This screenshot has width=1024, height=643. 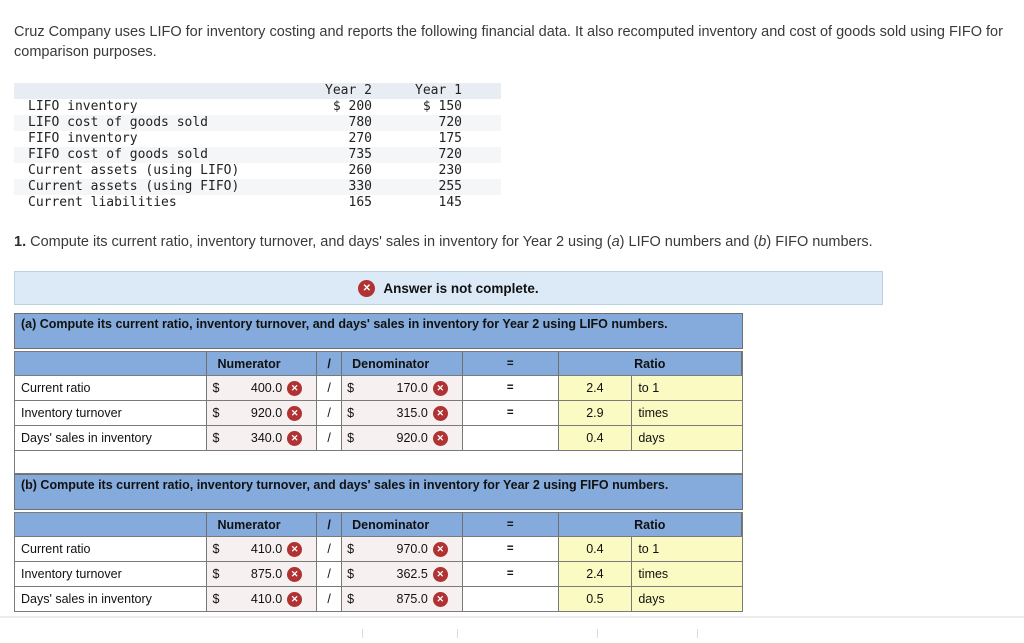 What do you see at coordinates (20, 242) in the screenshot?
I see `question-number: 1.` at bounding box center [20, 242].